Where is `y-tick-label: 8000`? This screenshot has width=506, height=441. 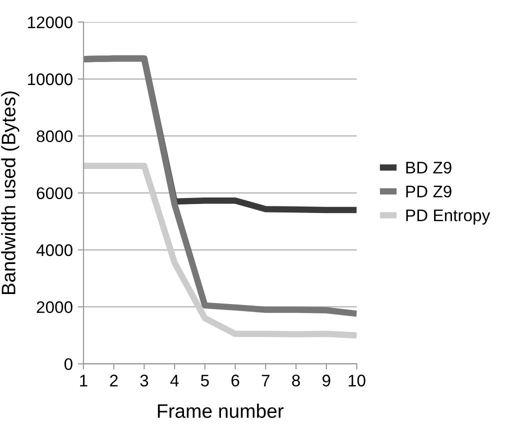 y-tick-label: 8000 is located at coordinates (54, 136).